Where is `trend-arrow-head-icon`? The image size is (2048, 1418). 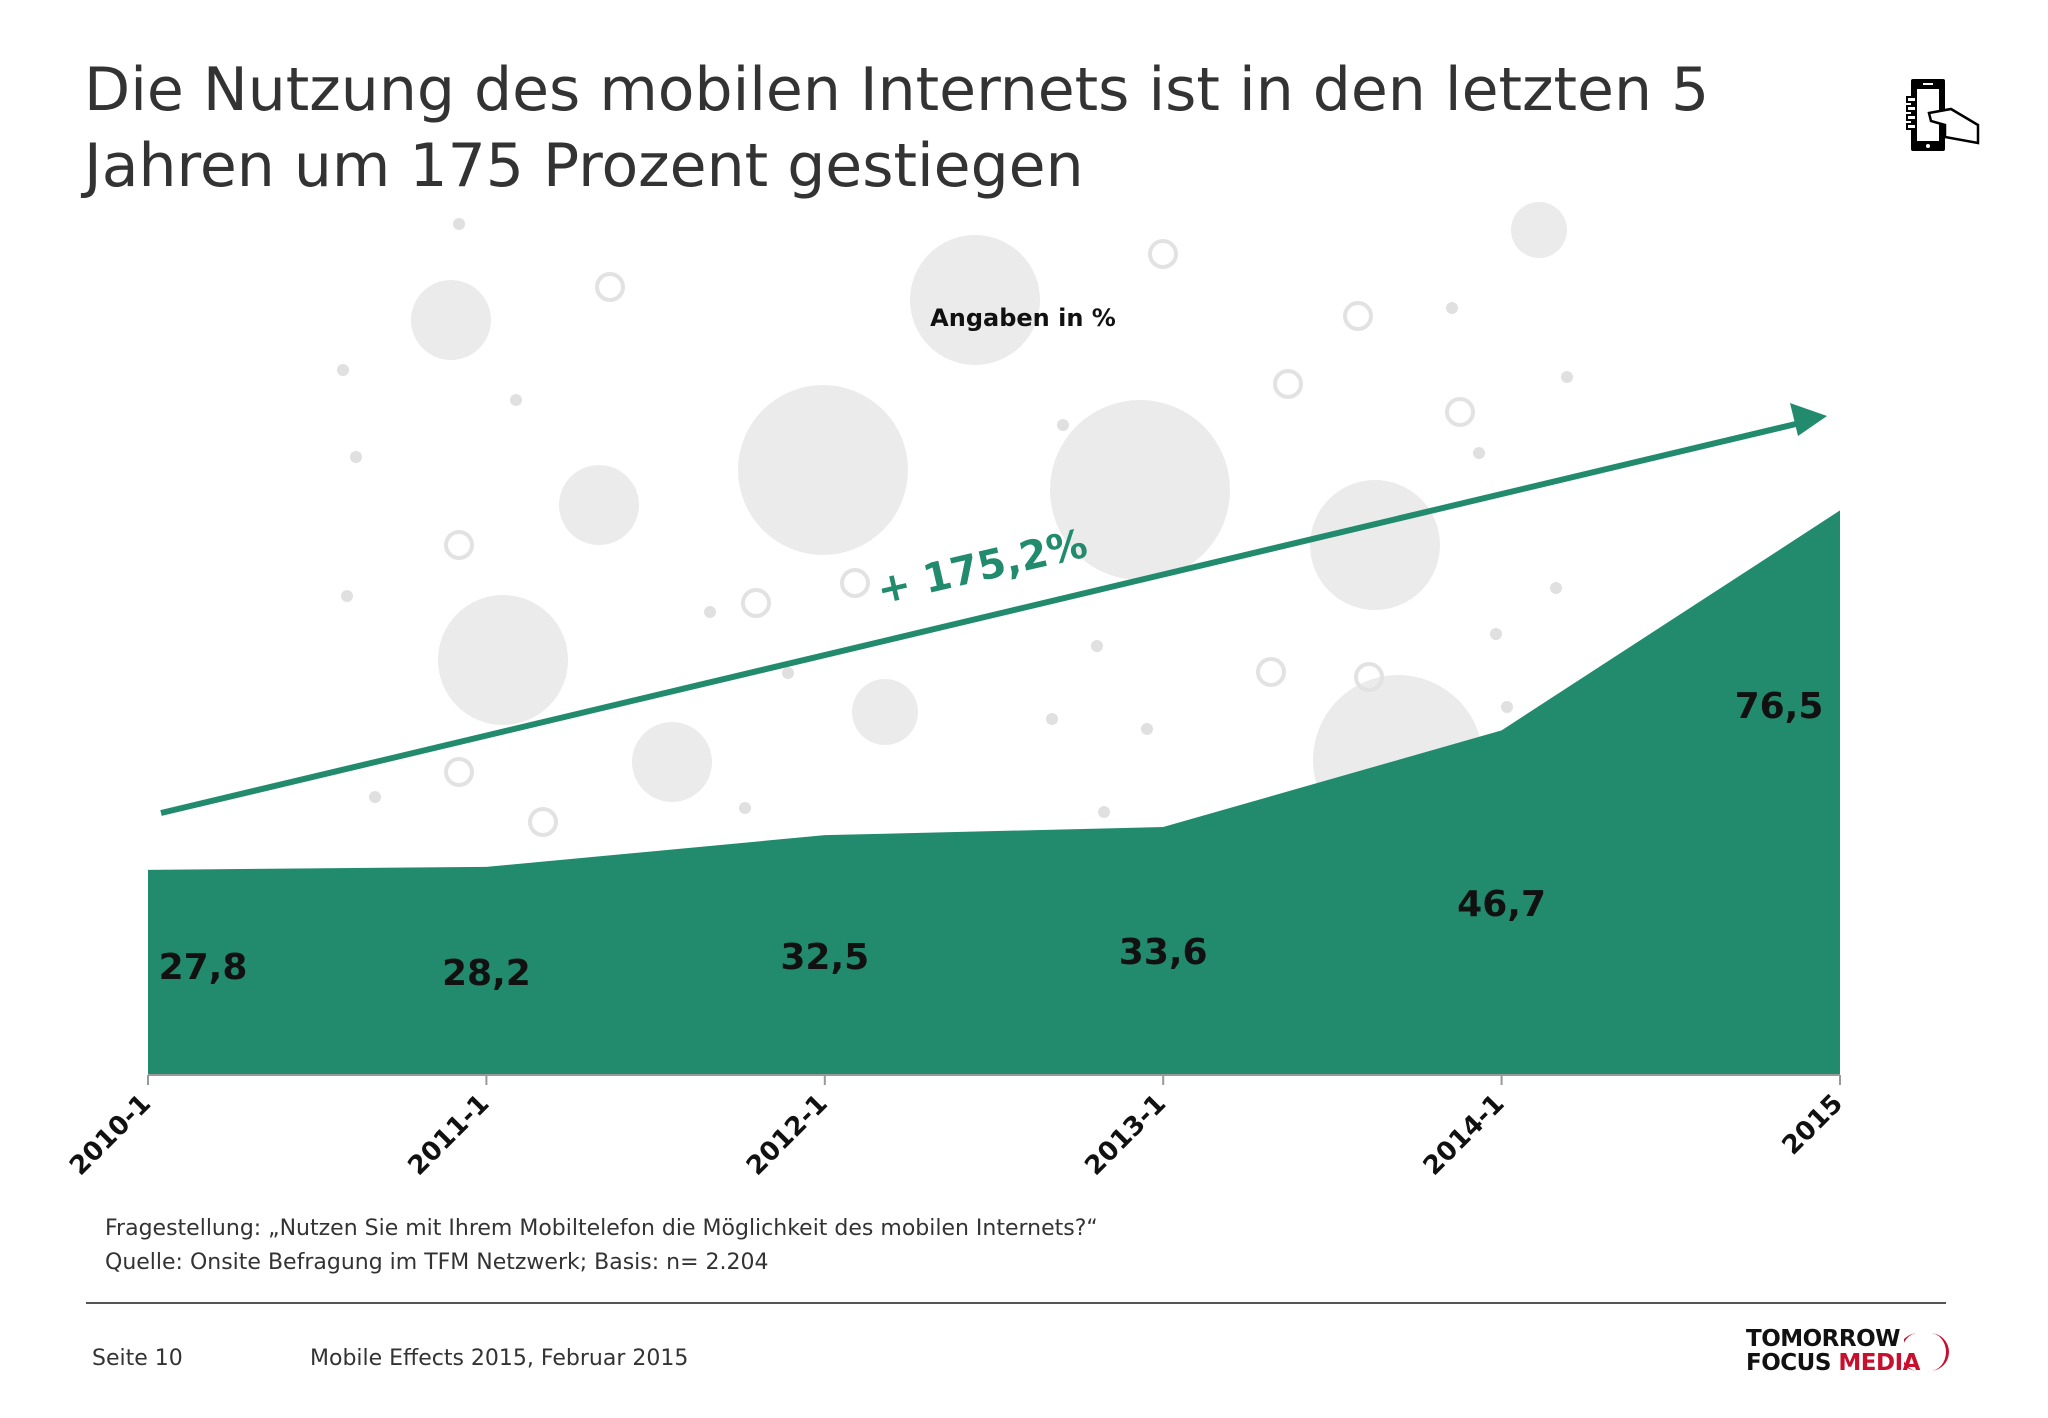
trend-arrow-head-icon is located at coordinates (1808, 419).